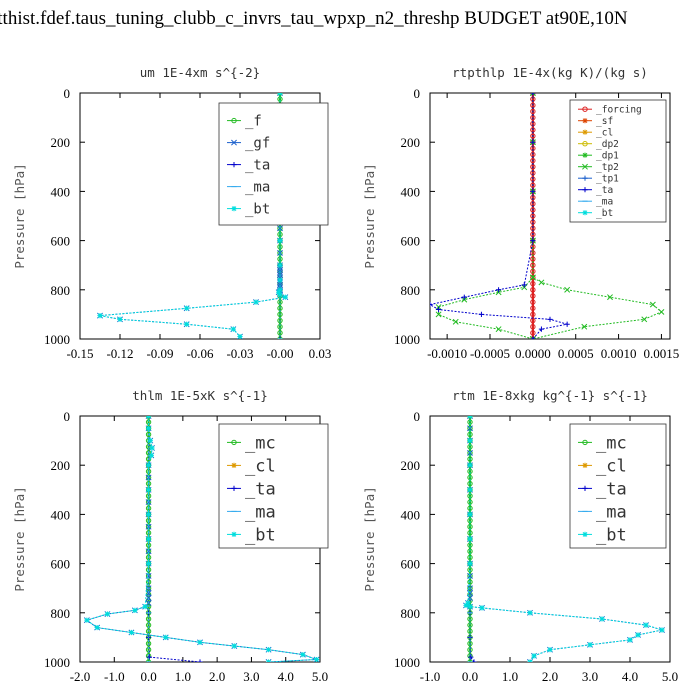 This screenshot has height=700, width=700. Describe the element at coordinates (411, 514) in the screenshot. I see `y-tick-label: 400` at that location.